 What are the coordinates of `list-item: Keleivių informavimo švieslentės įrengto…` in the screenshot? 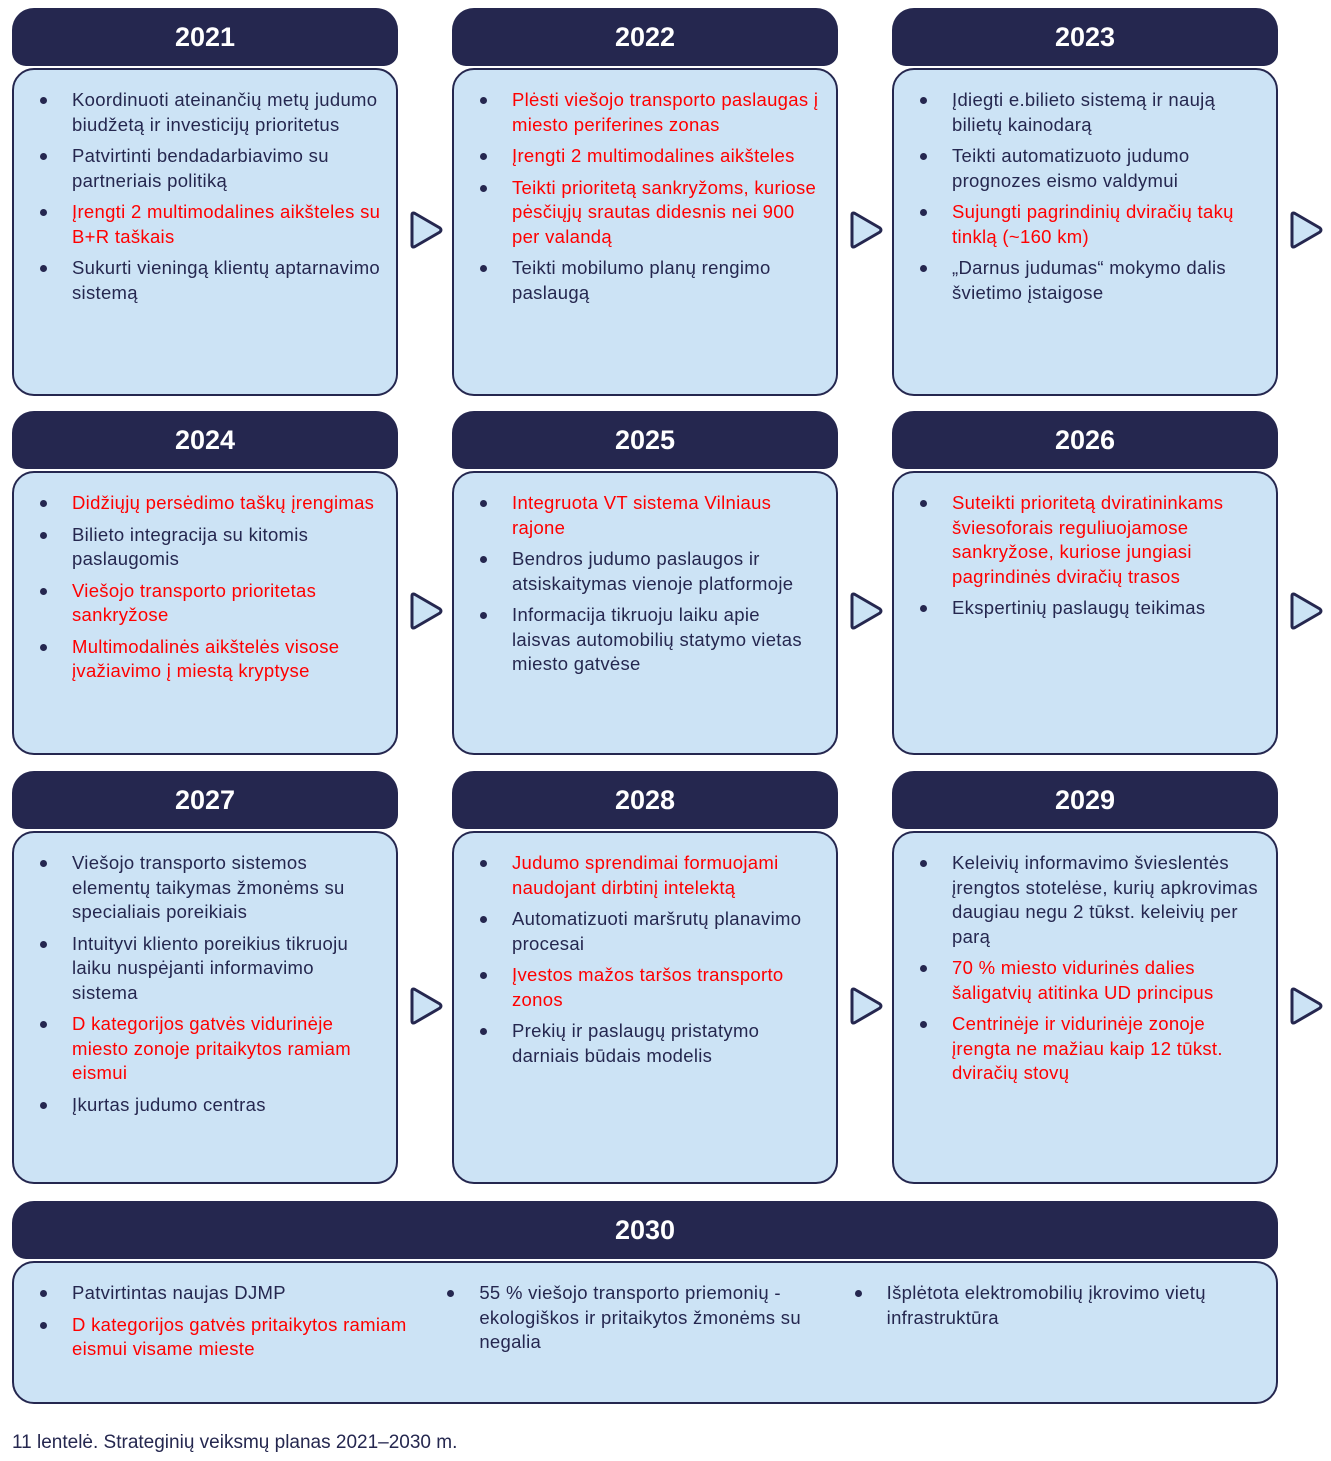 It's located at (1091, 900).